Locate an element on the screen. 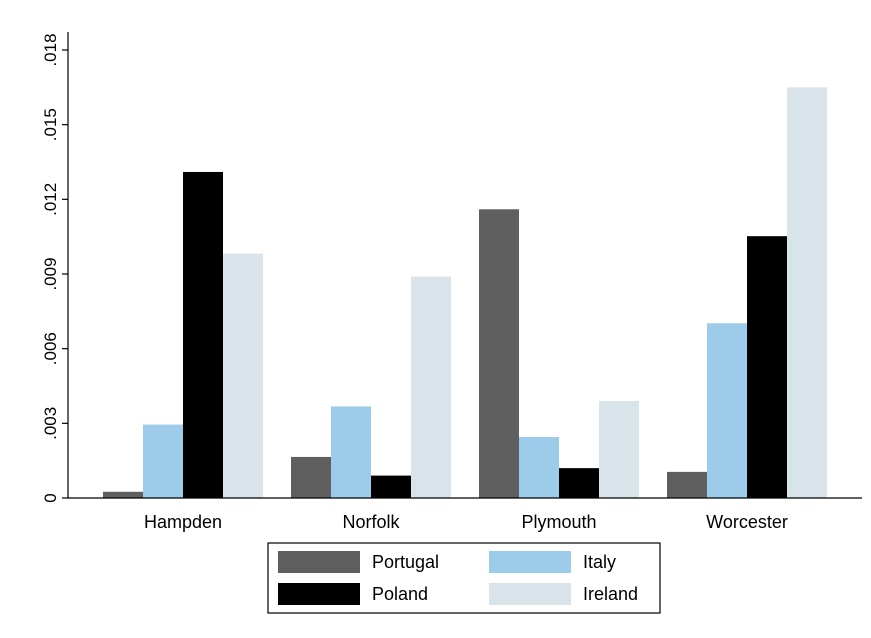 This screenshot has width=871, height=638. legend-swatch-ireland is located at coordinates (530, 594).